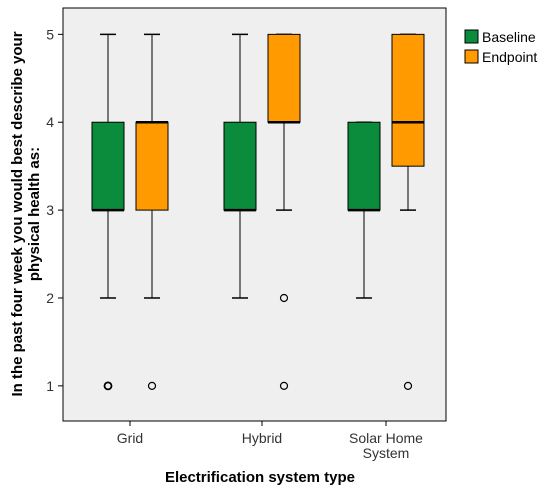 This screenshot has height=492, width=550. What do you see at coordinates (500, 47) in the screenshot?
I see `legend: Baseline Endpoint` at bounding box center [500, 47].